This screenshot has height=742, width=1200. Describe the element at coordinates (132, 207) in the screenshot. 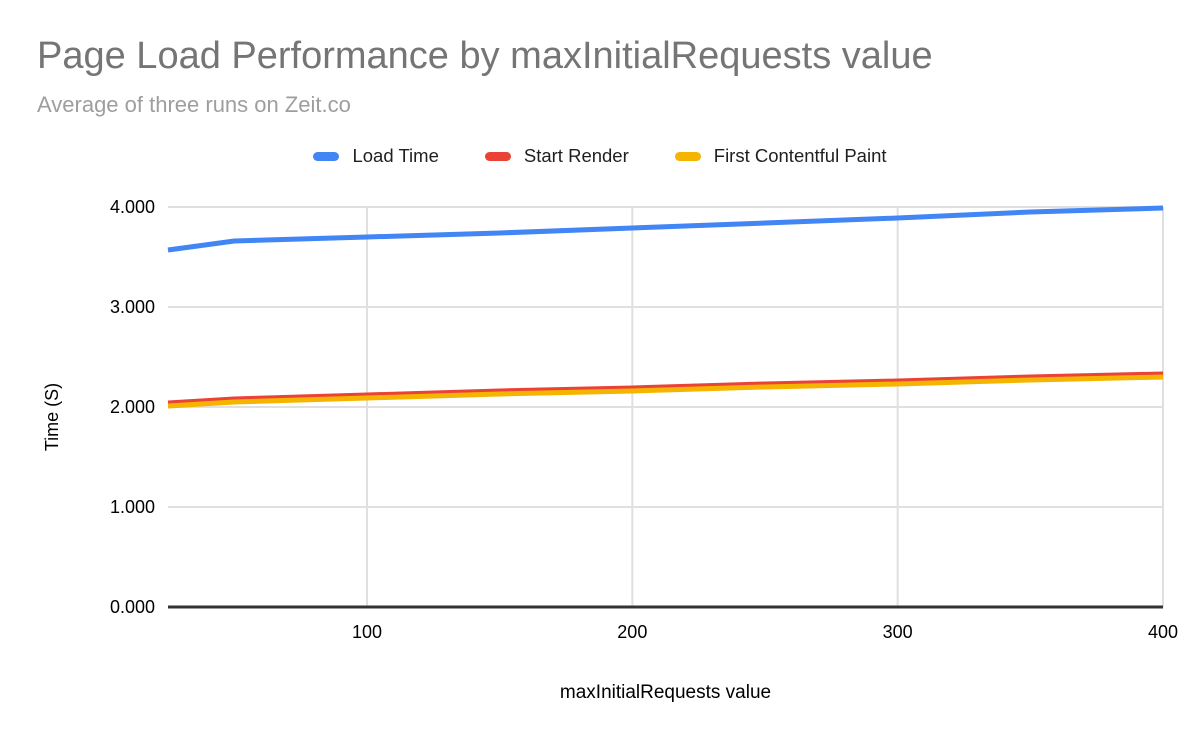

I see `y-tick-label: 4.000` at that location.